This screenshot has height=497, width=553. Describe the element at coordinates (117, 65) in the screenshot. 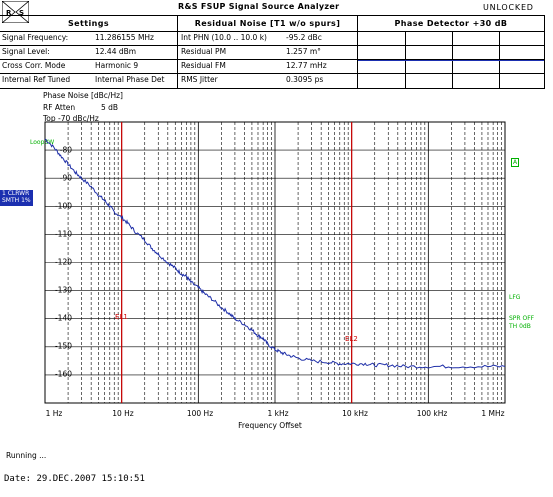

I see `cross-corr-mode-value: Harmonic 9` at that location.